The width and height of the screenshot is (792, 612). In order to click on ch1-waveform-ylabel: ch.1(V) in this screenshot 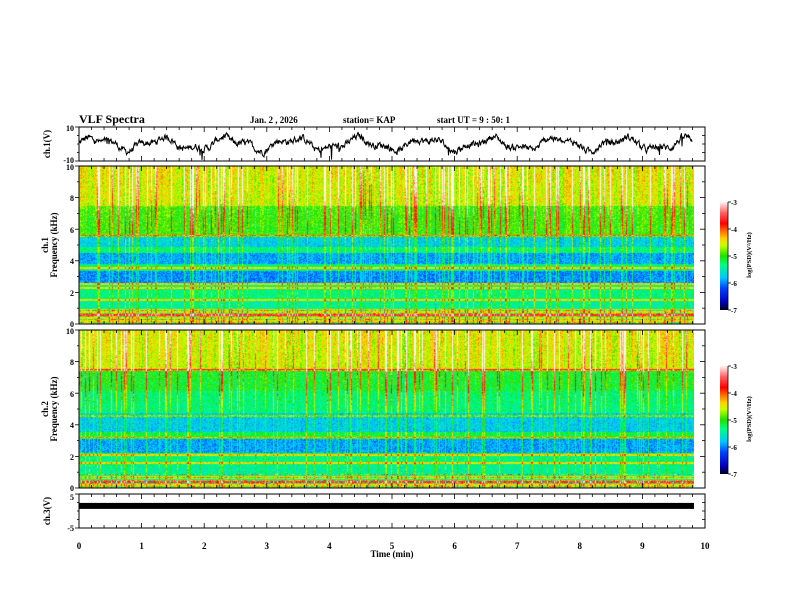, I will do `click(47, 144)`.